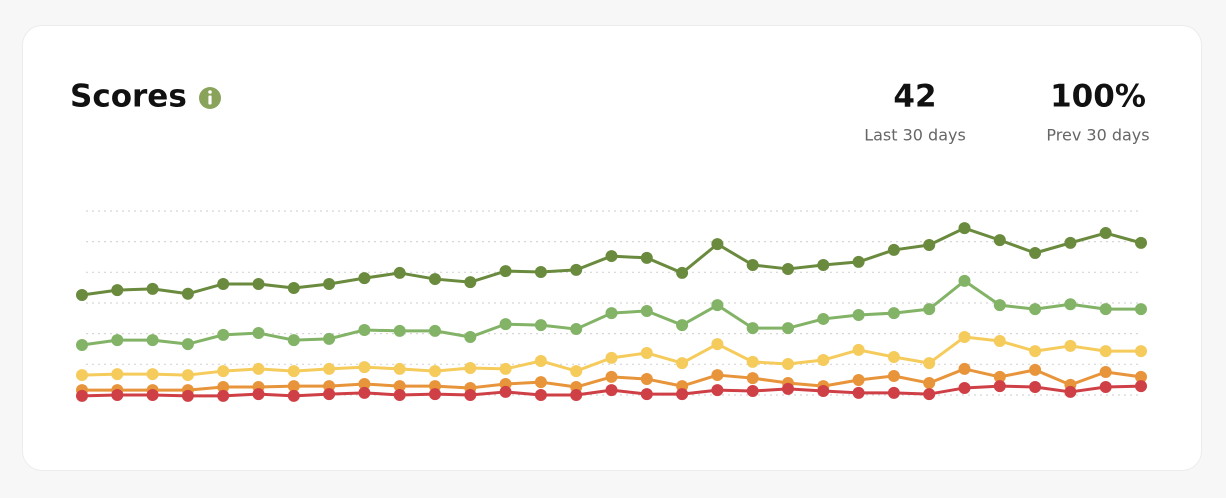  What do you see at coordinates (210, 98) in the screenshot?
I see `info-icon` at bounding box center [210, 98].